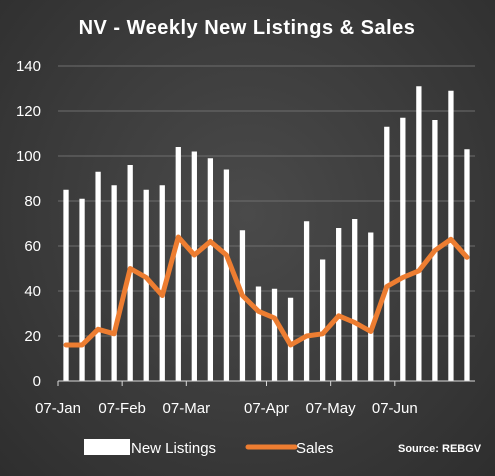 Image resolution: width=495 pixels, height=476 pixels. What do you see at coordinates (395, 408) in the screenshot?
I see `x-tick-label: 07-Jun` at bounding box center [395, 408].